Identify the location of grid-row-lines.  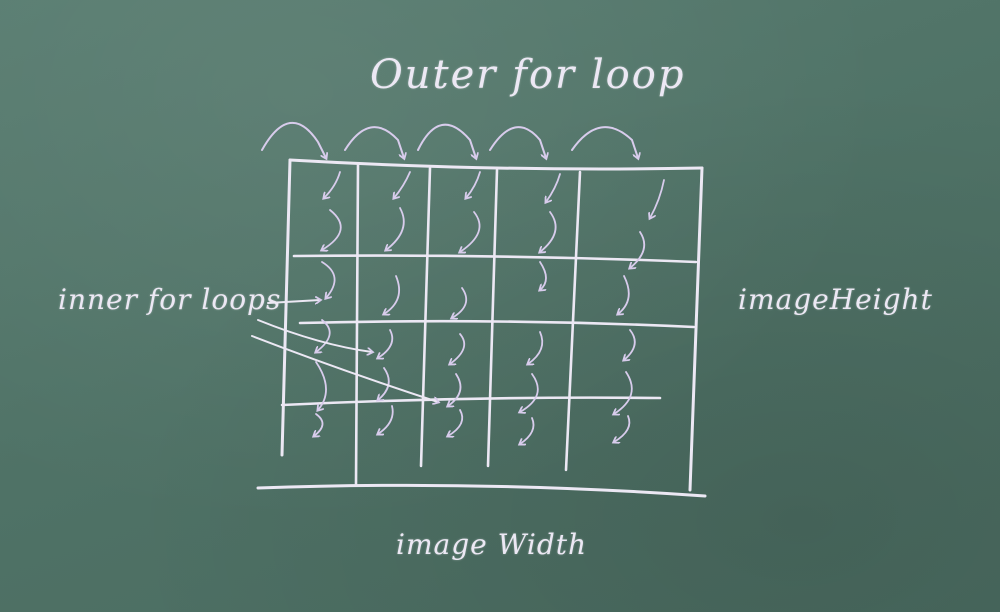
(489, 330).